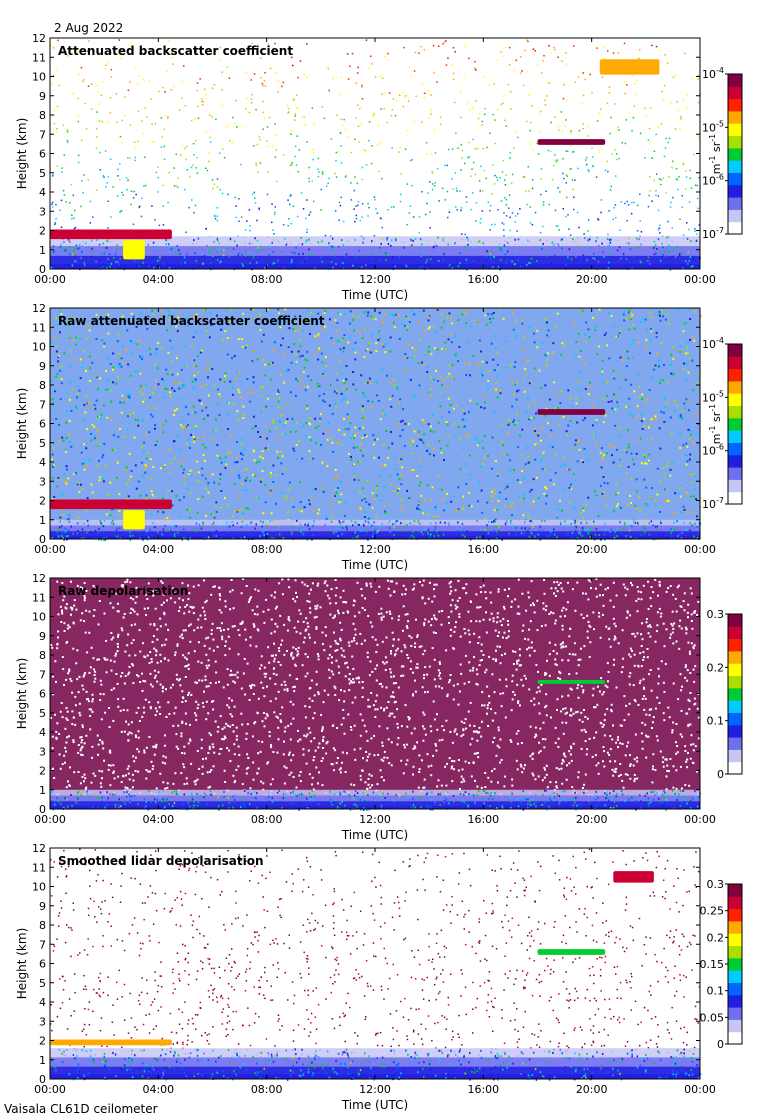 Image resolution: width=780 pixels, height=1120 pixels. What do you see at coordinates (191, 321) in the screenshot?
I see `panel-title: Raw attenuated backscatter coefficient` at bounding box center [191, 321].